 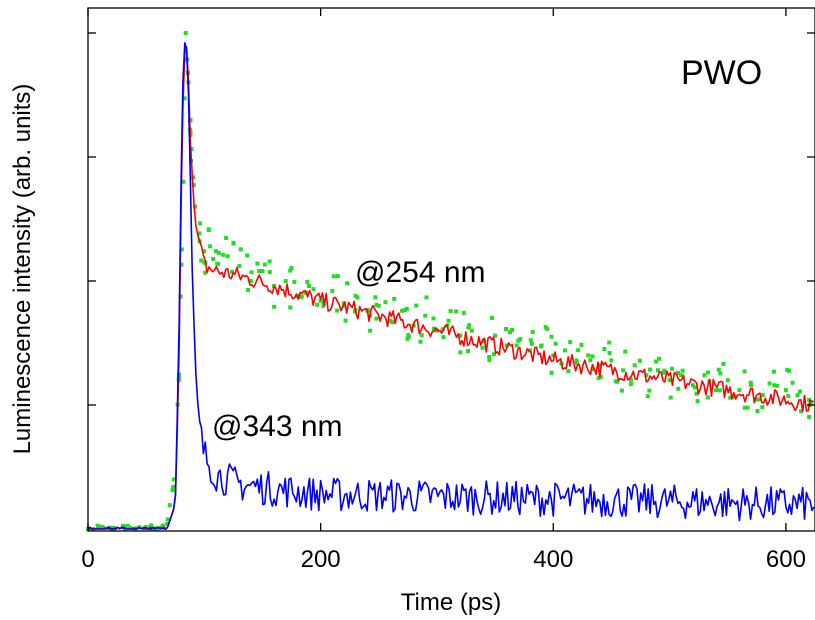 I want to click on x-tick-label: 600, so click(x=786, y=559).